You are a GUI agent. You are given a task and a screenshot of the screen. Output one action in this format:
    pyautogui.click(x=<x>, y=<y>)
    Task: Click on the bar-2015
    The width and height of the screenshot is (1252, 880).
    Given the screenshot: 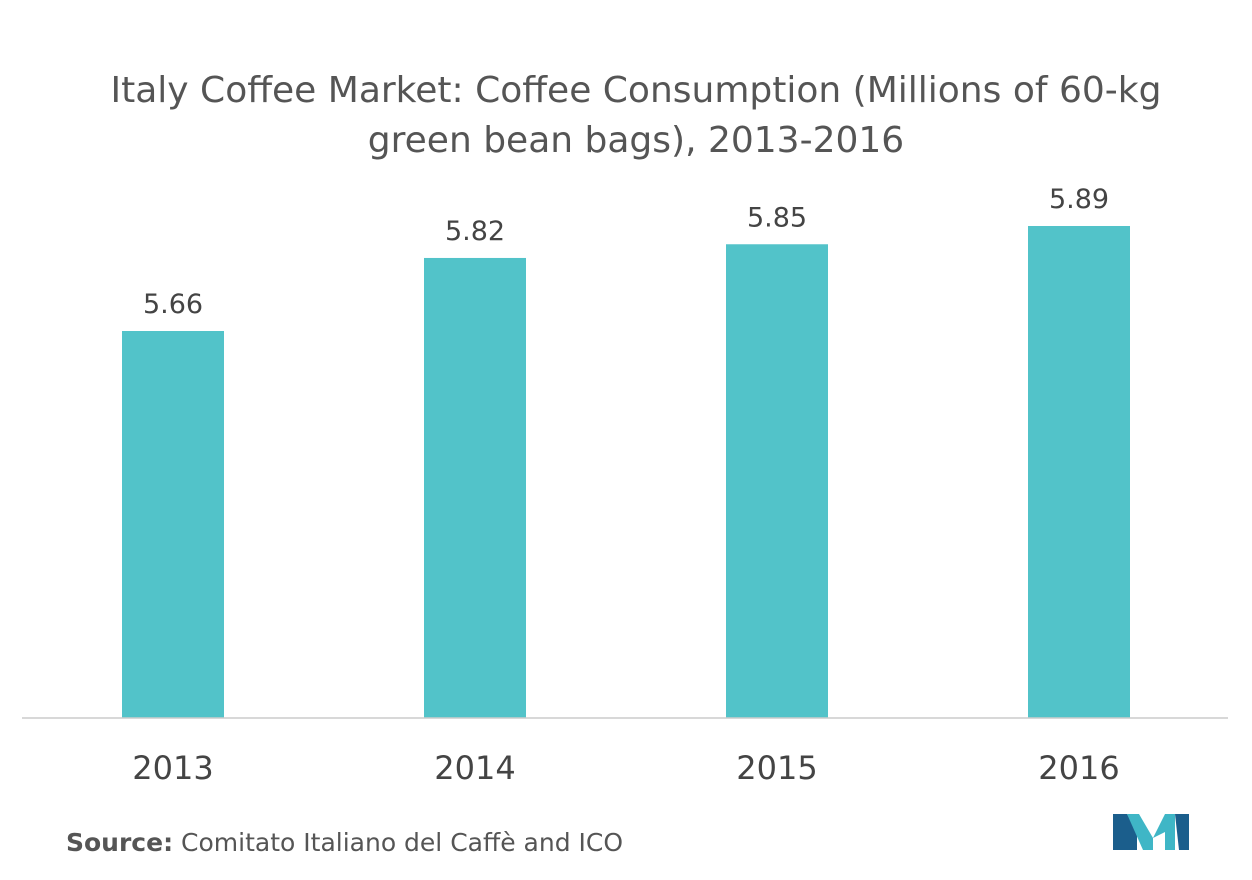 What is the action you would take?
    pyautogui.click(x=777, y=481)
    